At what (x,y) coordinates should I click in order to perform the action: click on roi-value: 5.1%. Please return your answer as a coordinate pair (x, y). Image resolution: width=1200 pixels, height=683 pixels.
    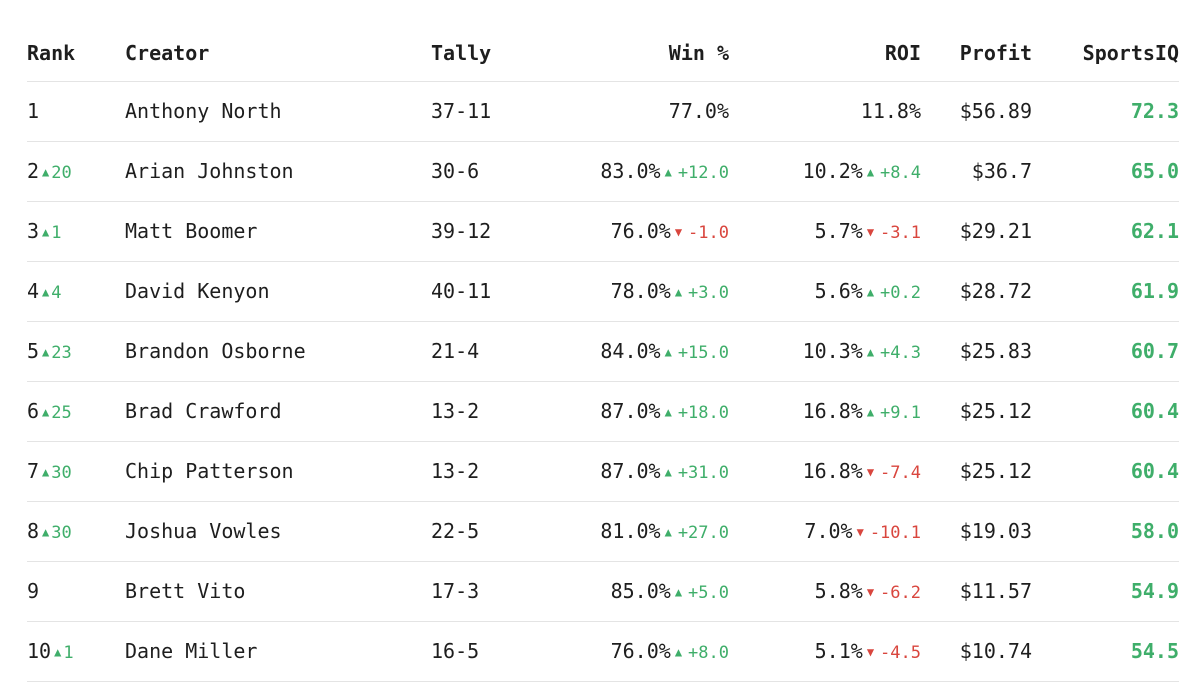
    Looking at the image, I should click on (838, 651).